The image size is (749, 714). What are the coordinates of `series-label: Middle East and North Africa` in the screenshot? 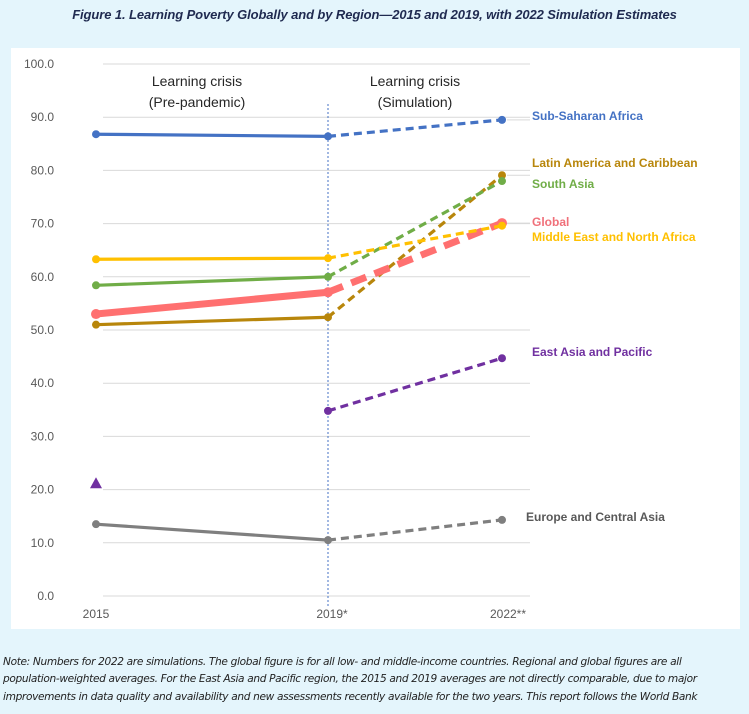 It's located at (614, 237).